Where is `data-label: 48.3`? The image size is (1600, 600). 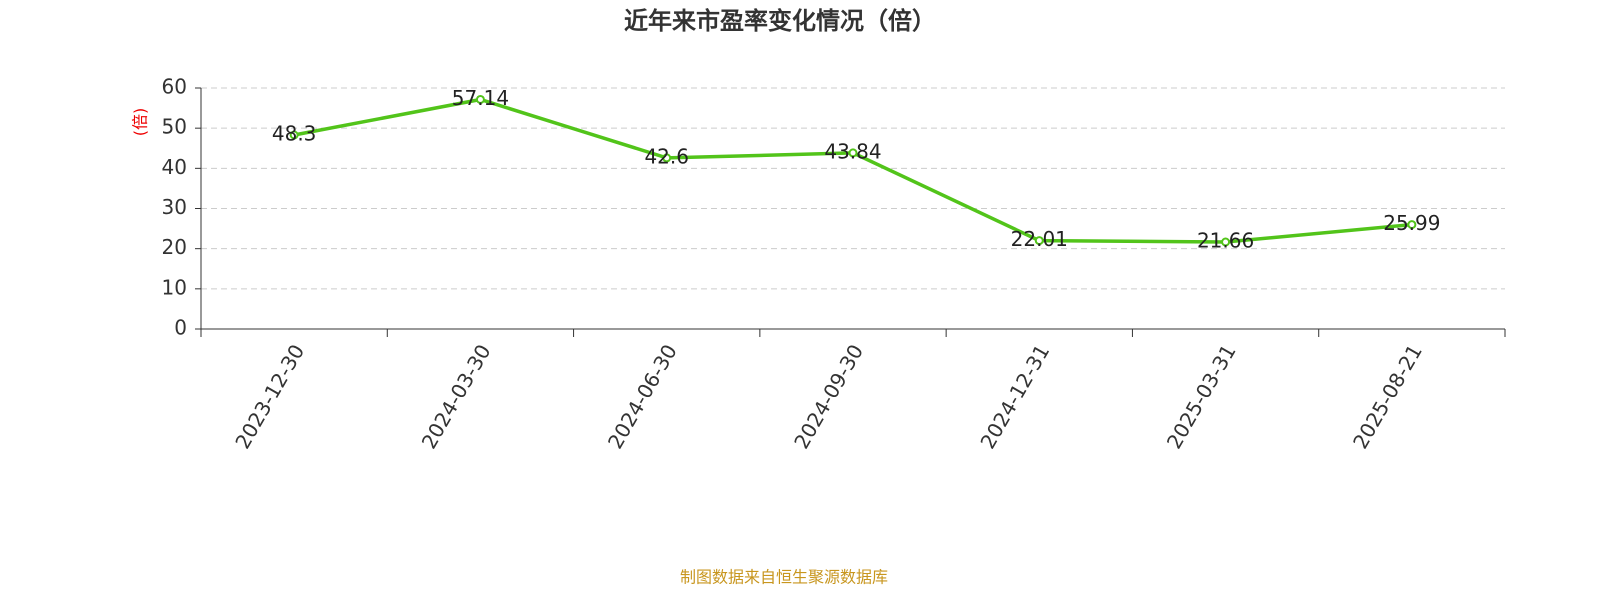 data-label: 48.3 is located at coordinates (294, 133).